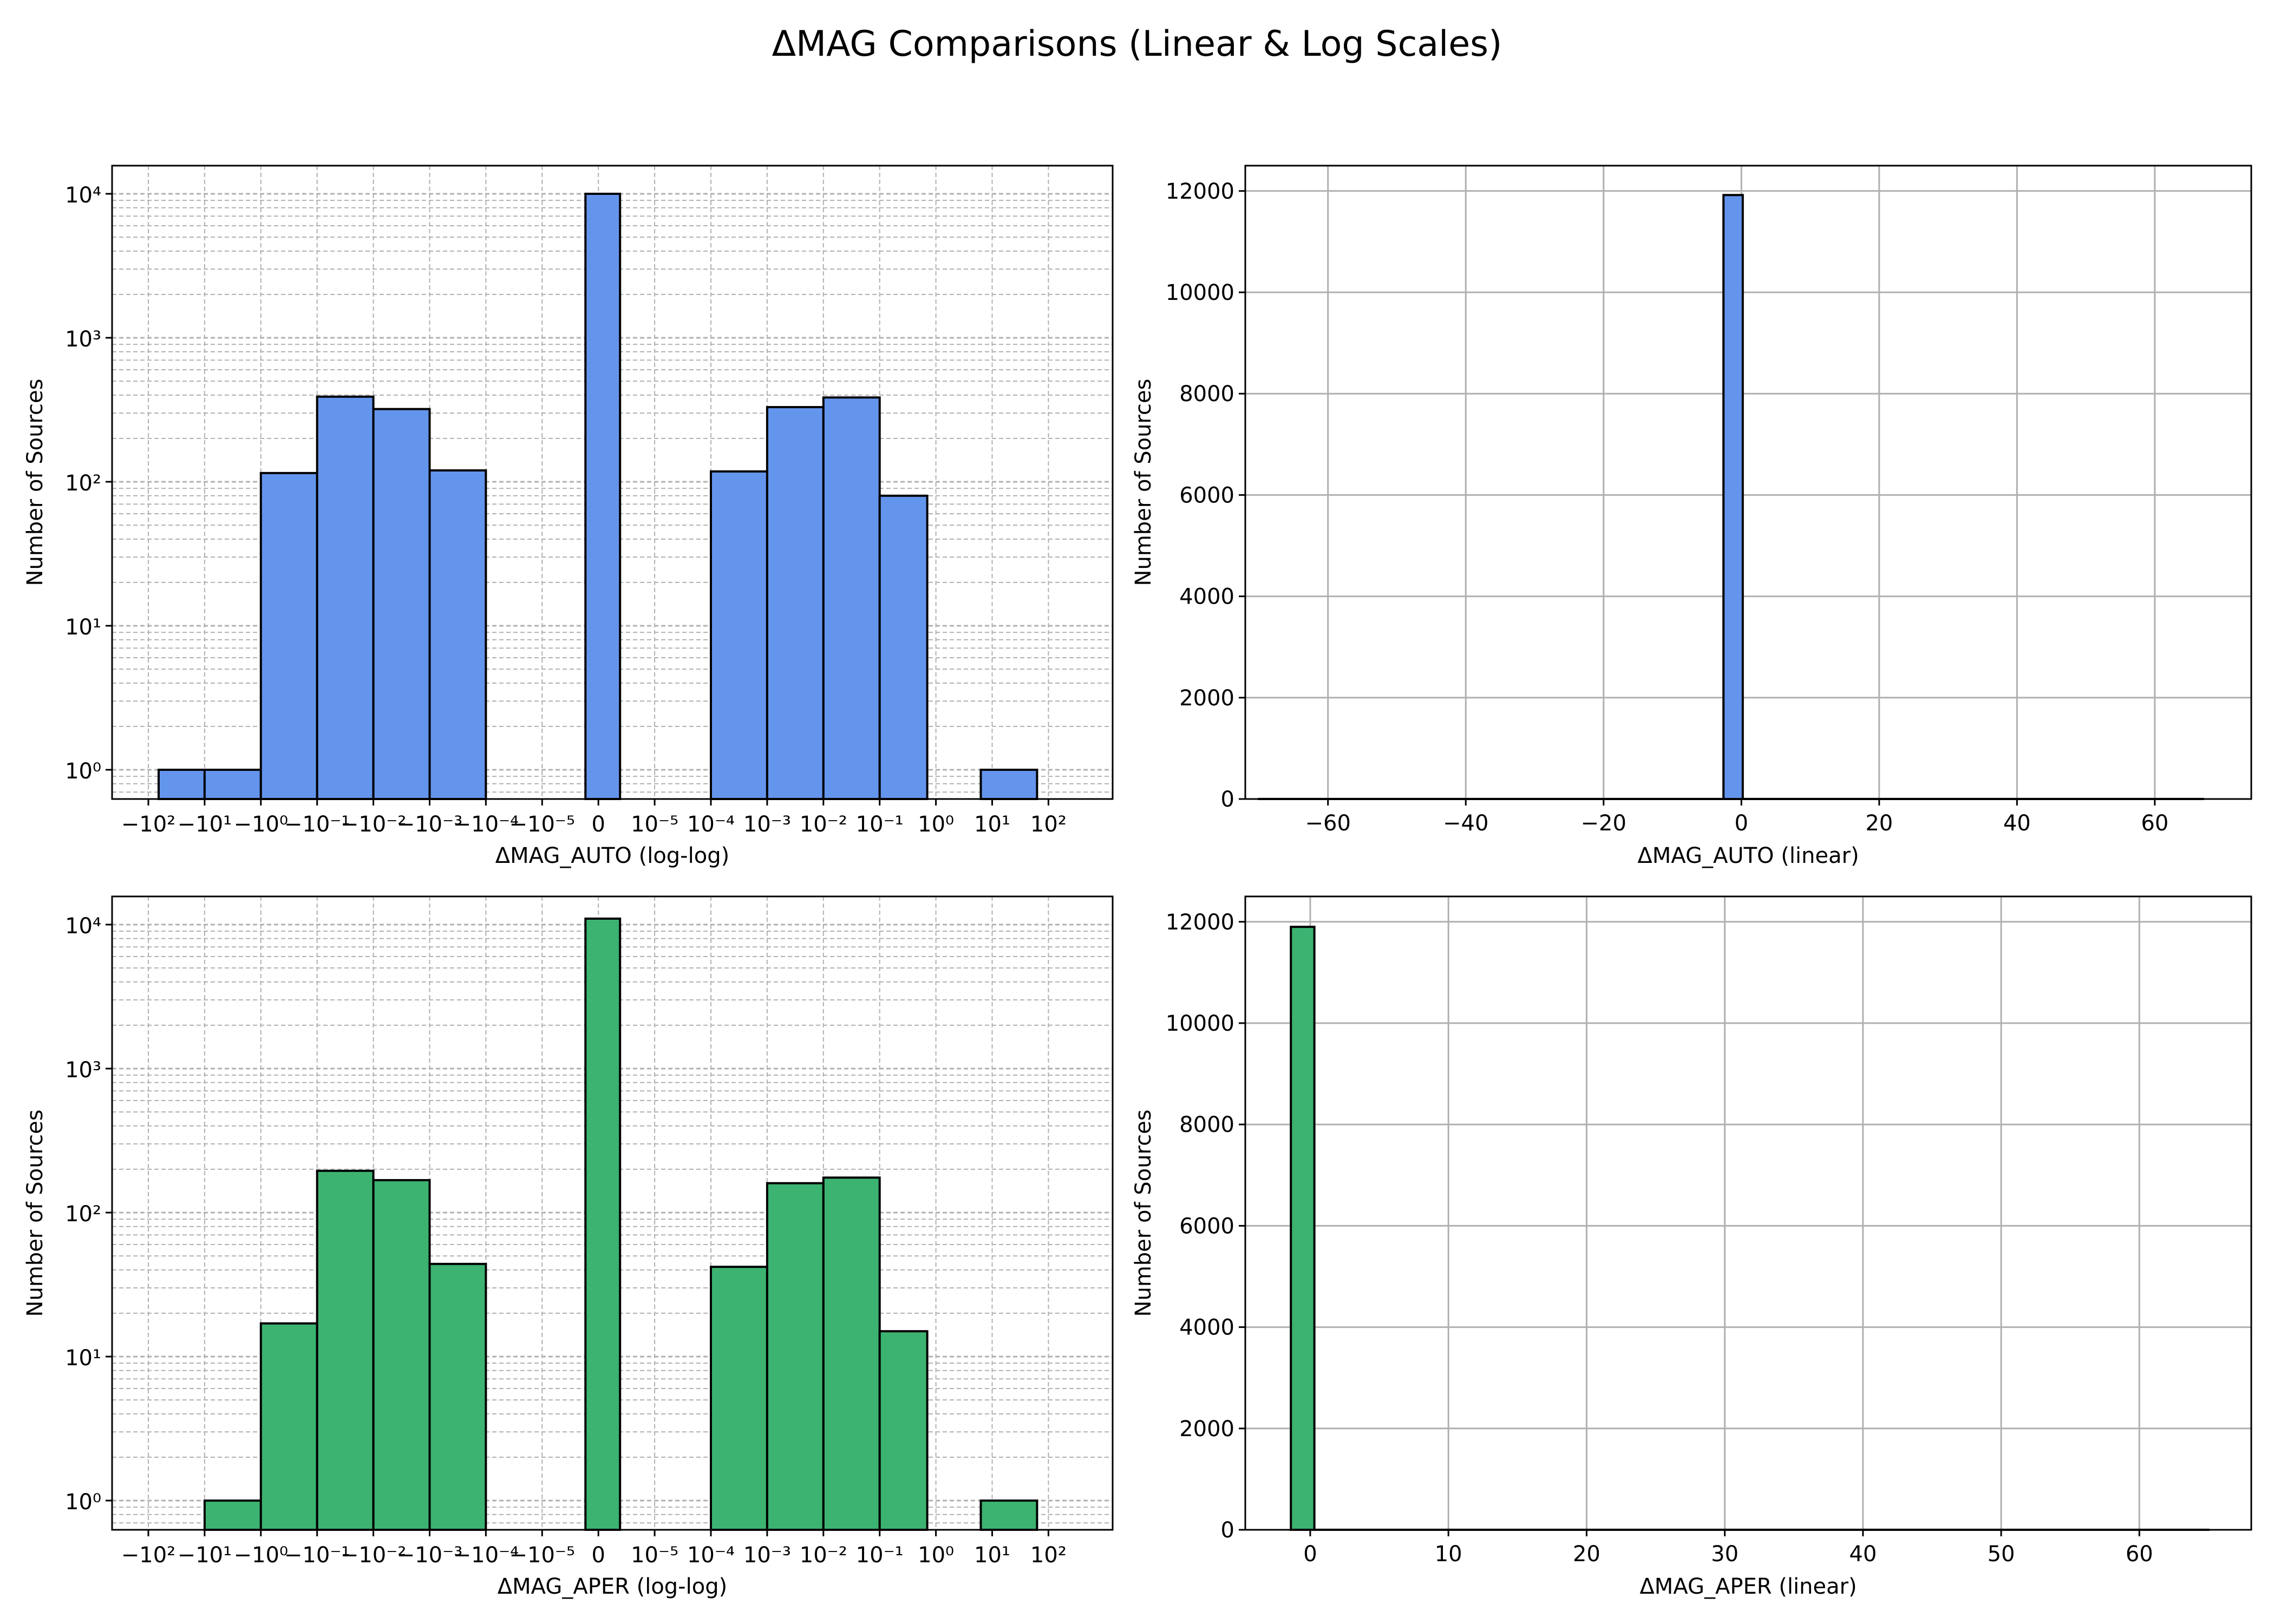 The height and width of the screenshot is (1624, 2274). Describe the element at coordinates (486, 824) in the screenshot. I see `x-tick-label: −10⁻⁴` at that location.